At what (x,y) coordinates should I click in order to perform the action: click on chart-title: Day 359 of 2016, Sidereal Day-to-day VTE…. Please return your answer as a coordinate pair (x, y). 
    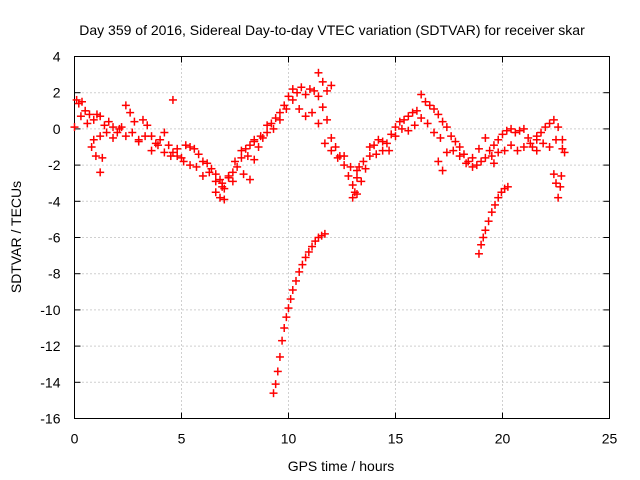
    Looking at the image, I should click on (332, 30).